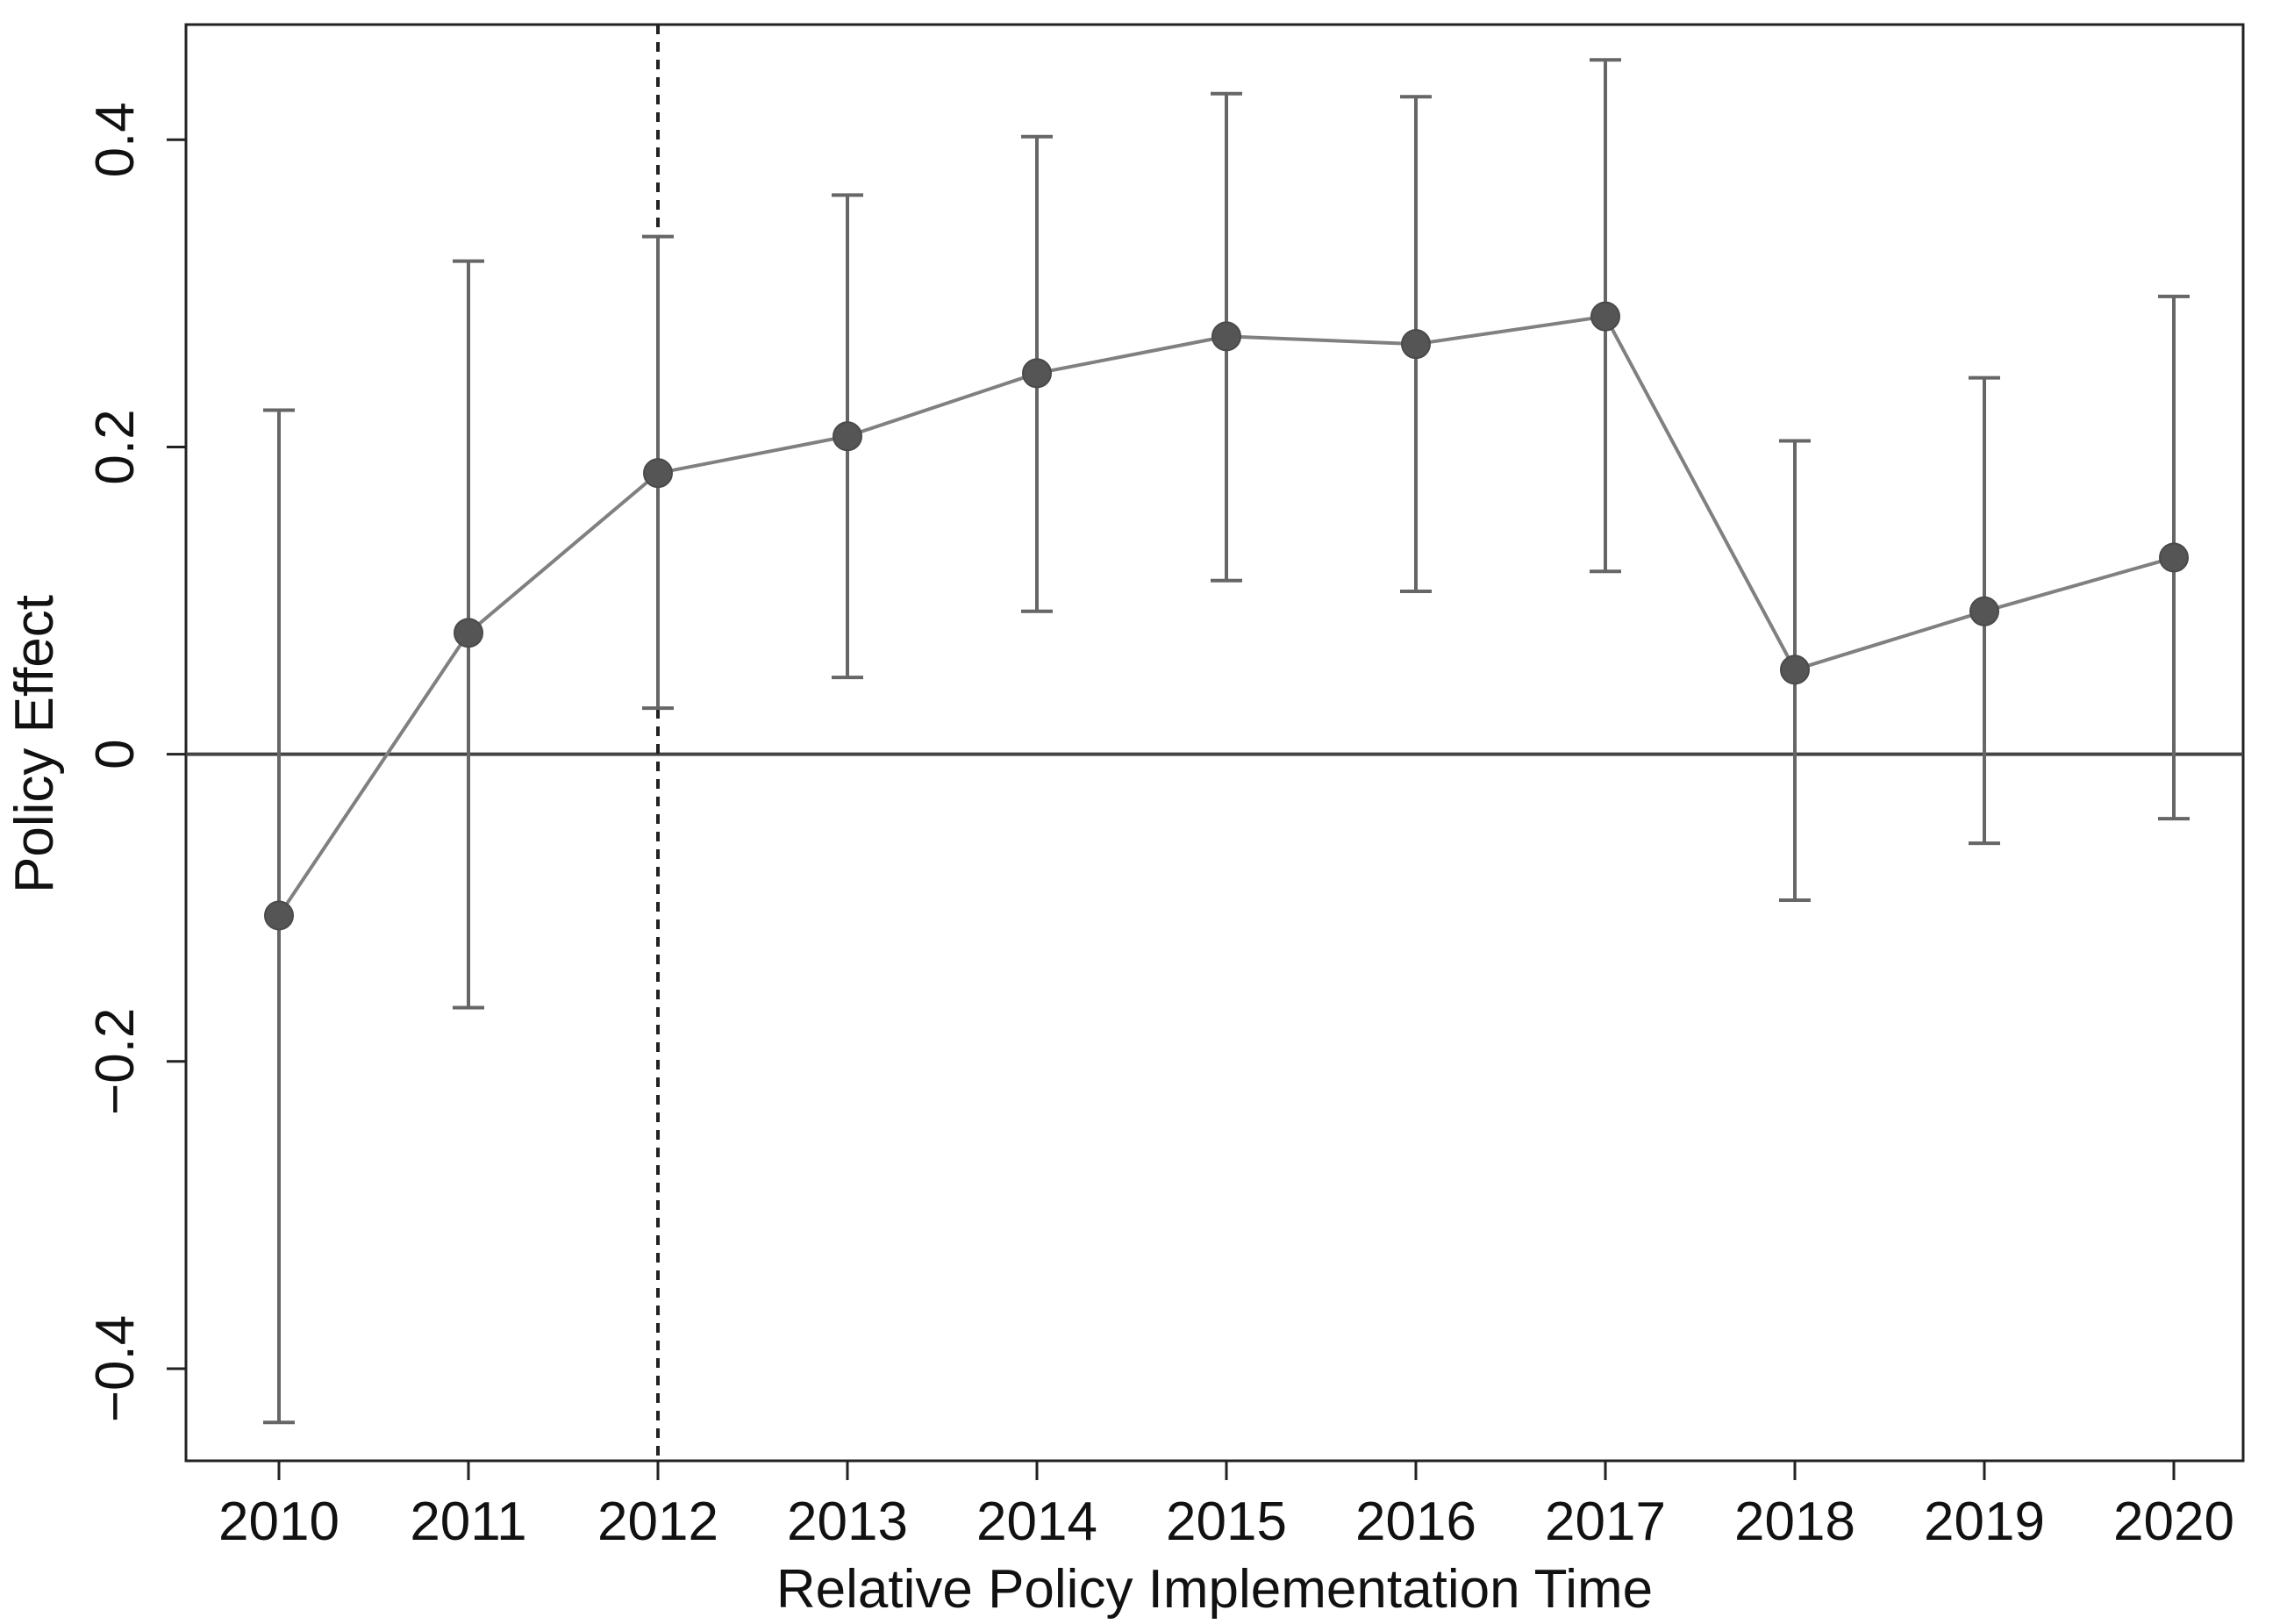  What do you see at coordinates (658, 474) in the screenshot?
I see `point-2012` at bounding box center [658, 474].